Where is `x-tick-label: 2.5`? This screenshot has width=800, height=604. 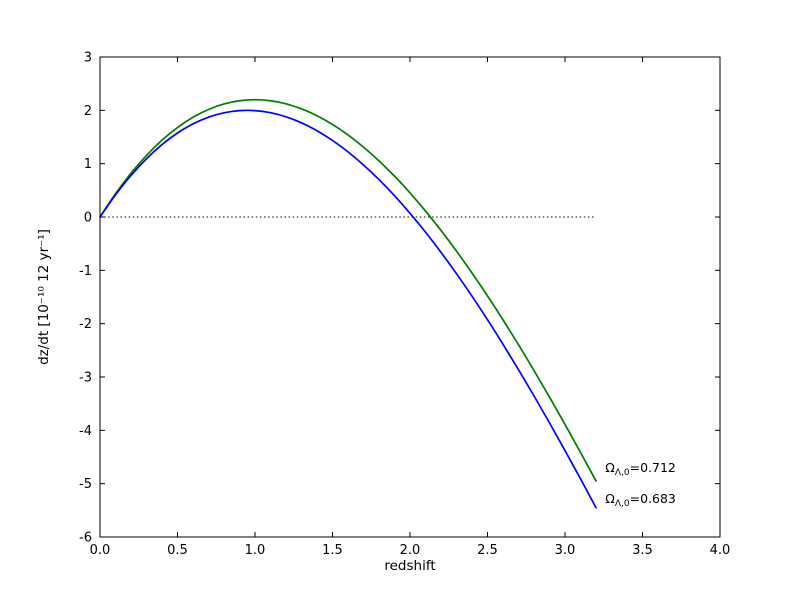 x-tick-label: 2.5 is located at coordinates (487, 550).